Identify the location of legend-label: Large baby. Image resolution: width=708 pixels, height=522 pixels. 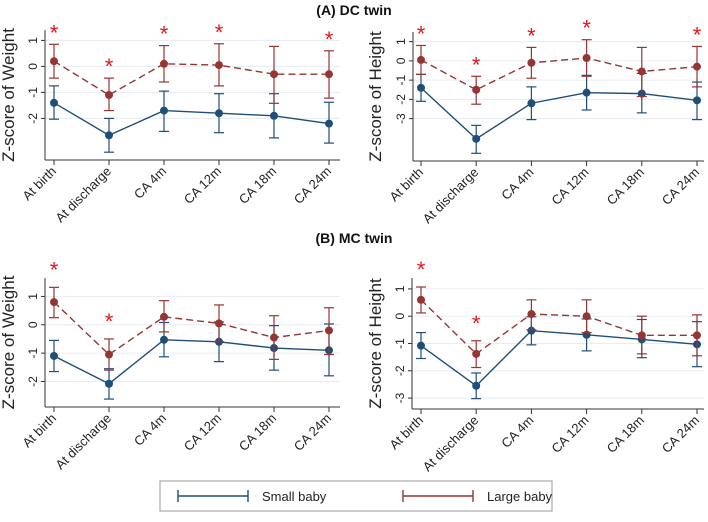
(520, 496).